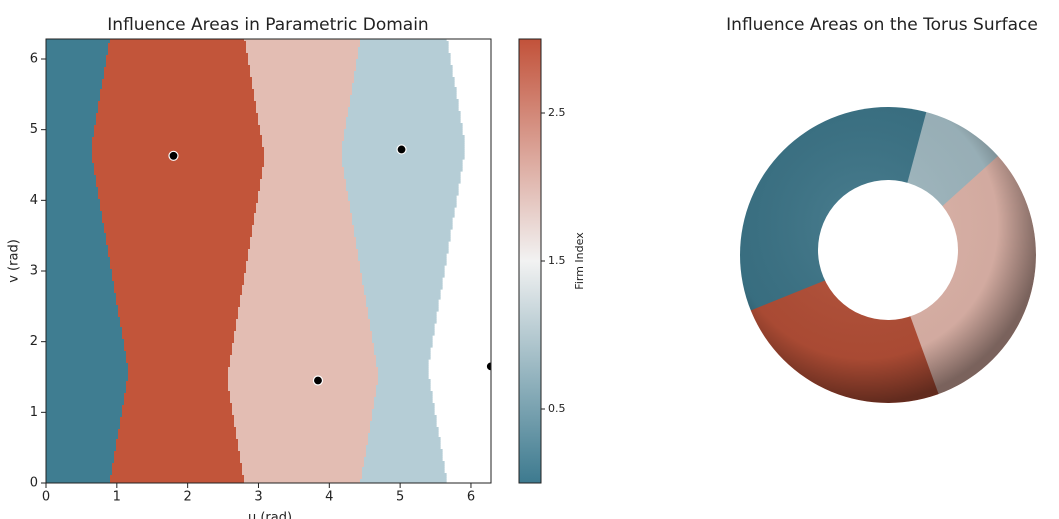  What do you see at coordinates (34, 483) in the screenshot?
I see `y-tick-label: 0` at bounding box center [34, 483].